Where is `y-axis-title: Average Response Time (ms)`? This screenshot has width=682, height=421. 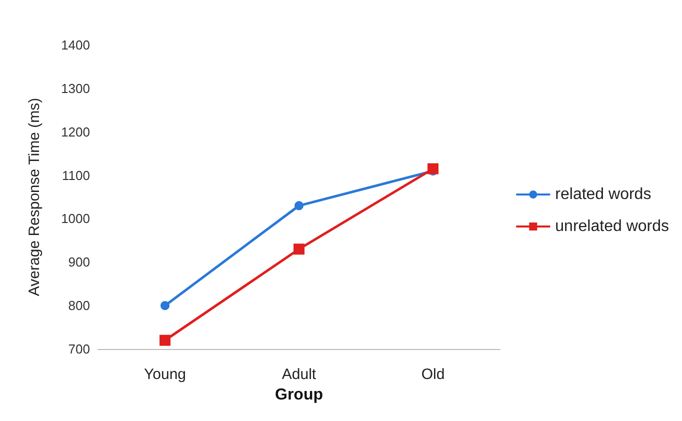 y-axis-title: Average Response Time (ms) is located at coordinates (34, 197).